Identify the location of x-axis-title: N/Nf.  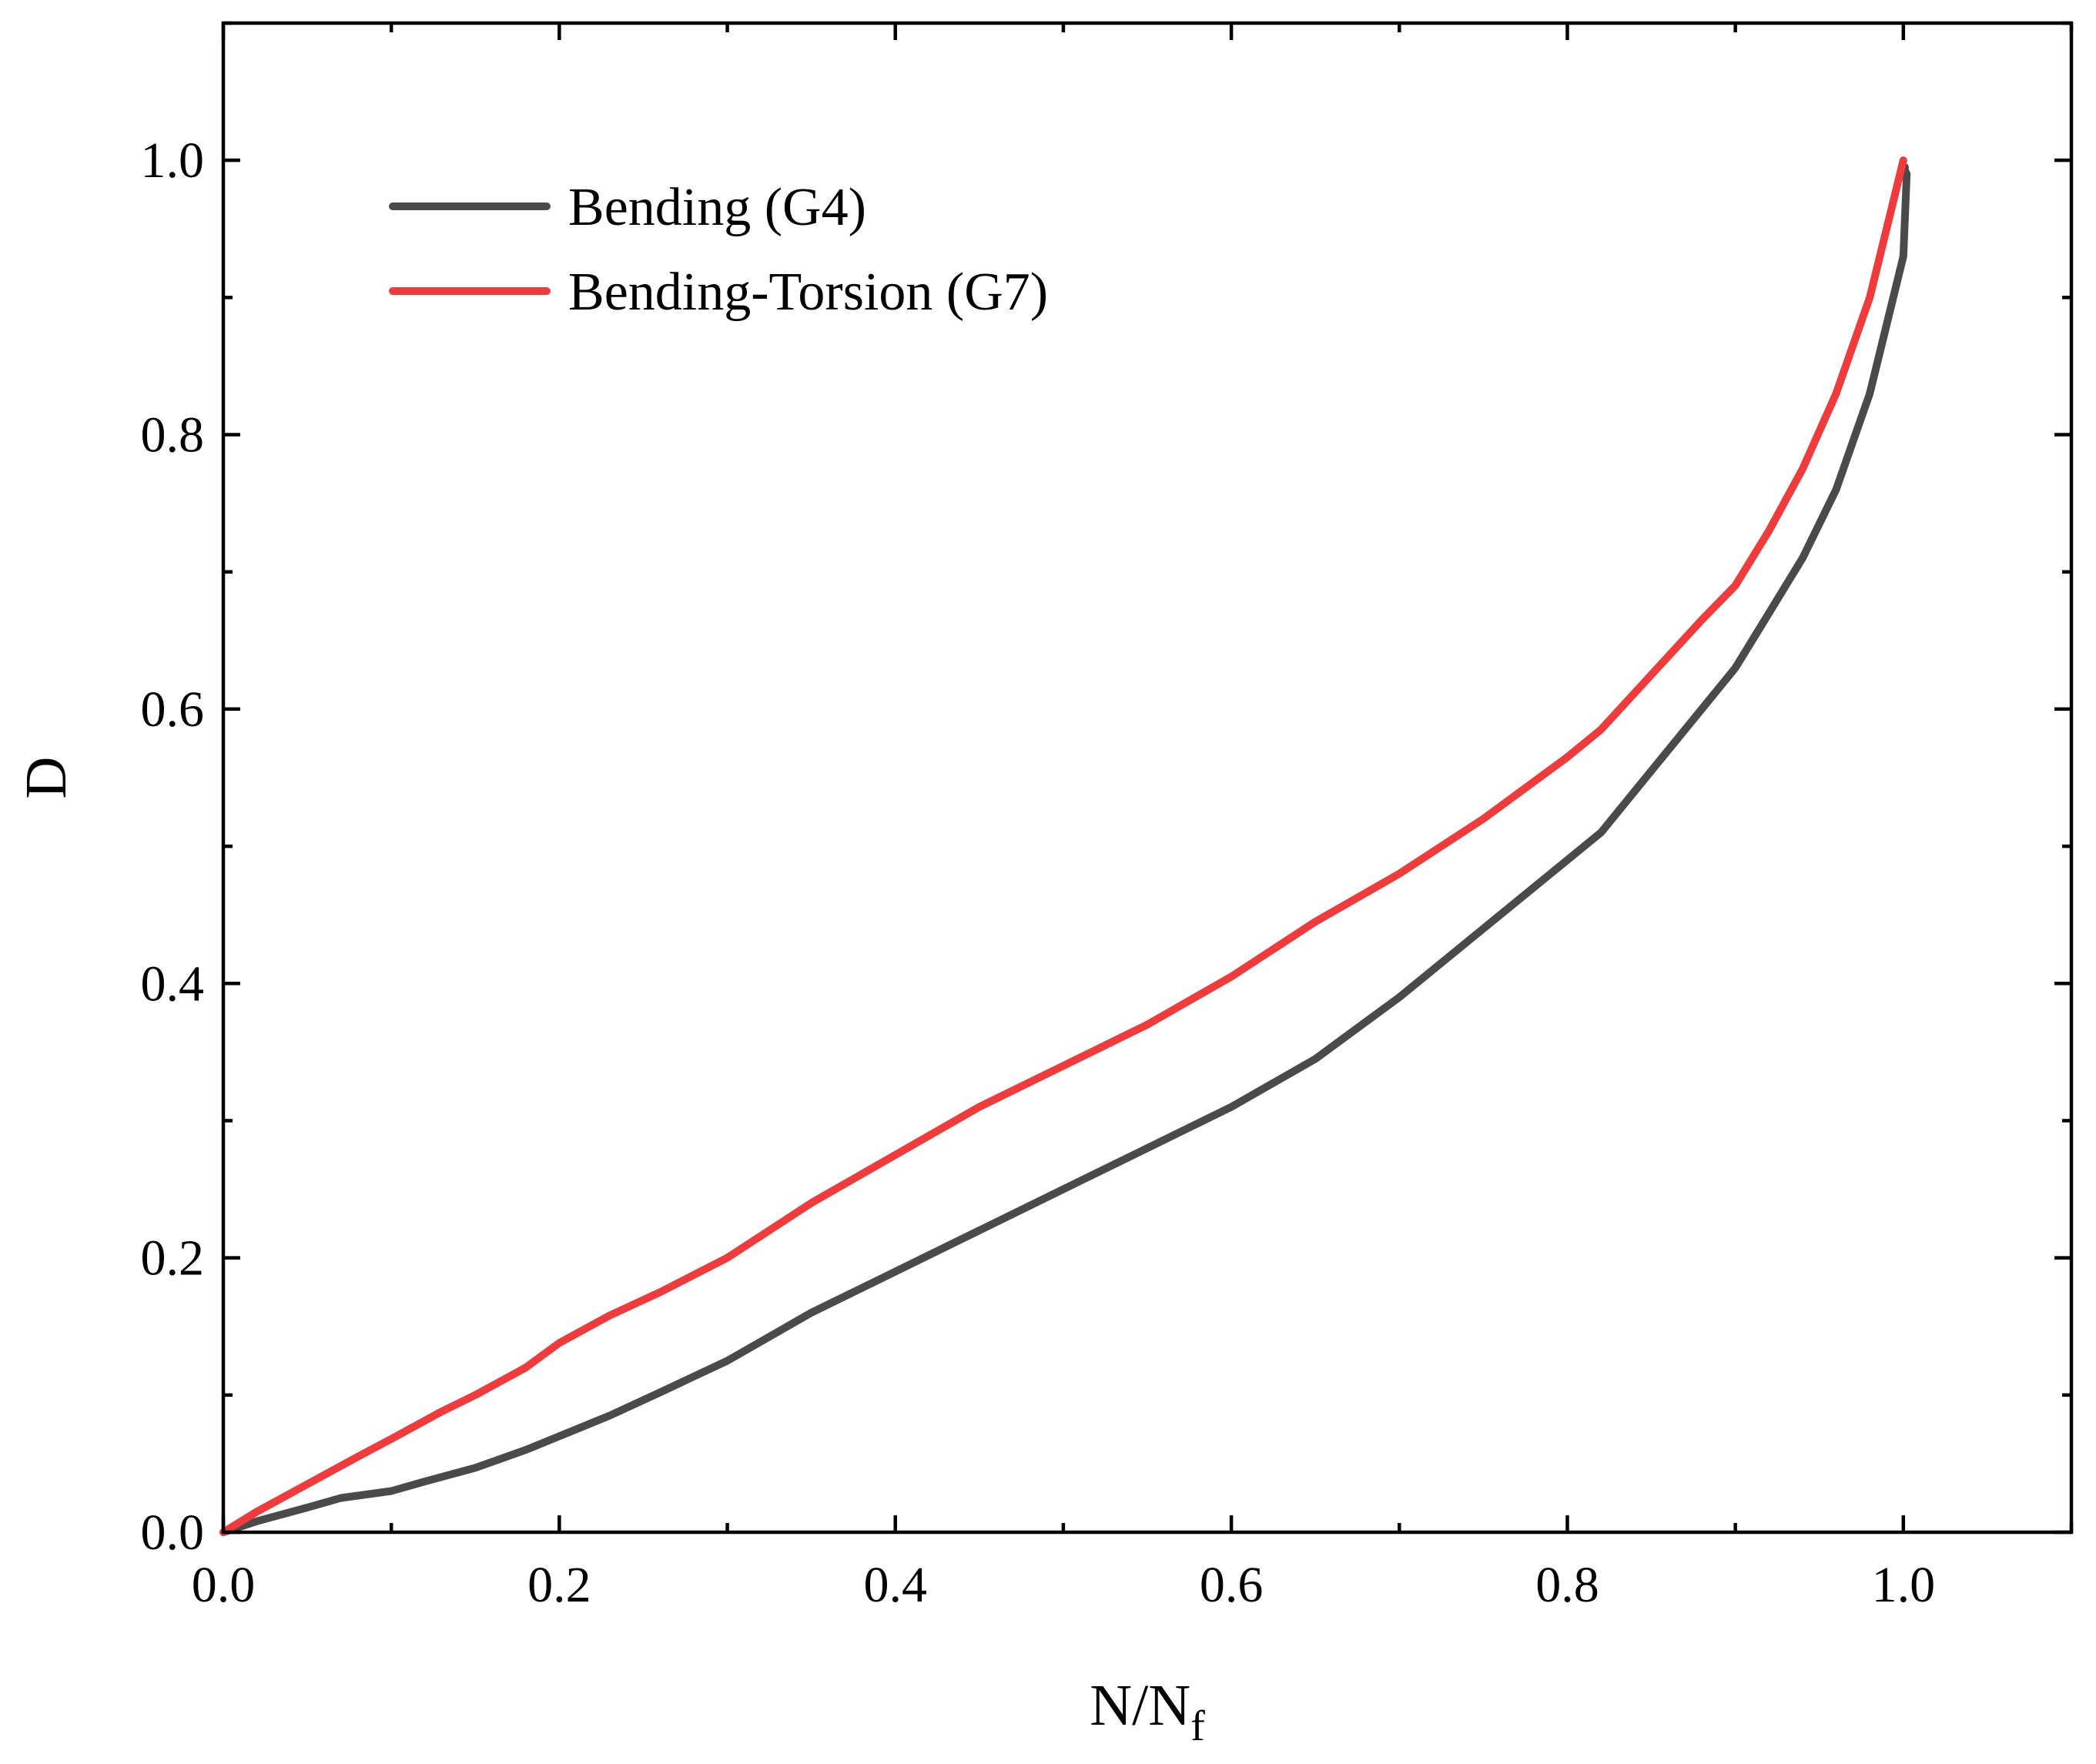
(1147, 1711).